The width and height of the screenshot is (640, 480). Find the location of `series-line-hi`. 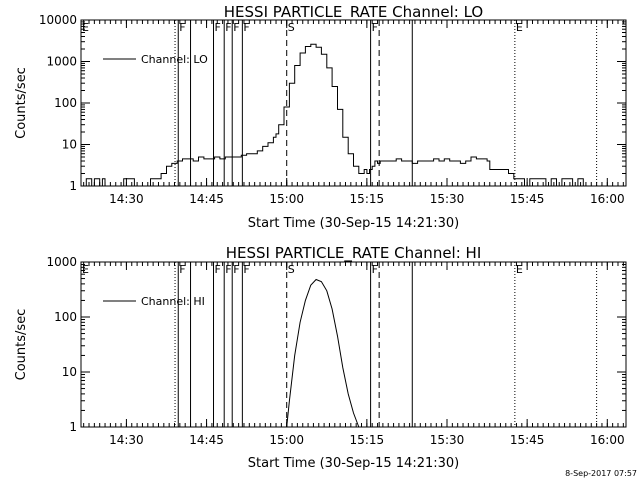

series-line-hi is located at coordinates (323, 353).